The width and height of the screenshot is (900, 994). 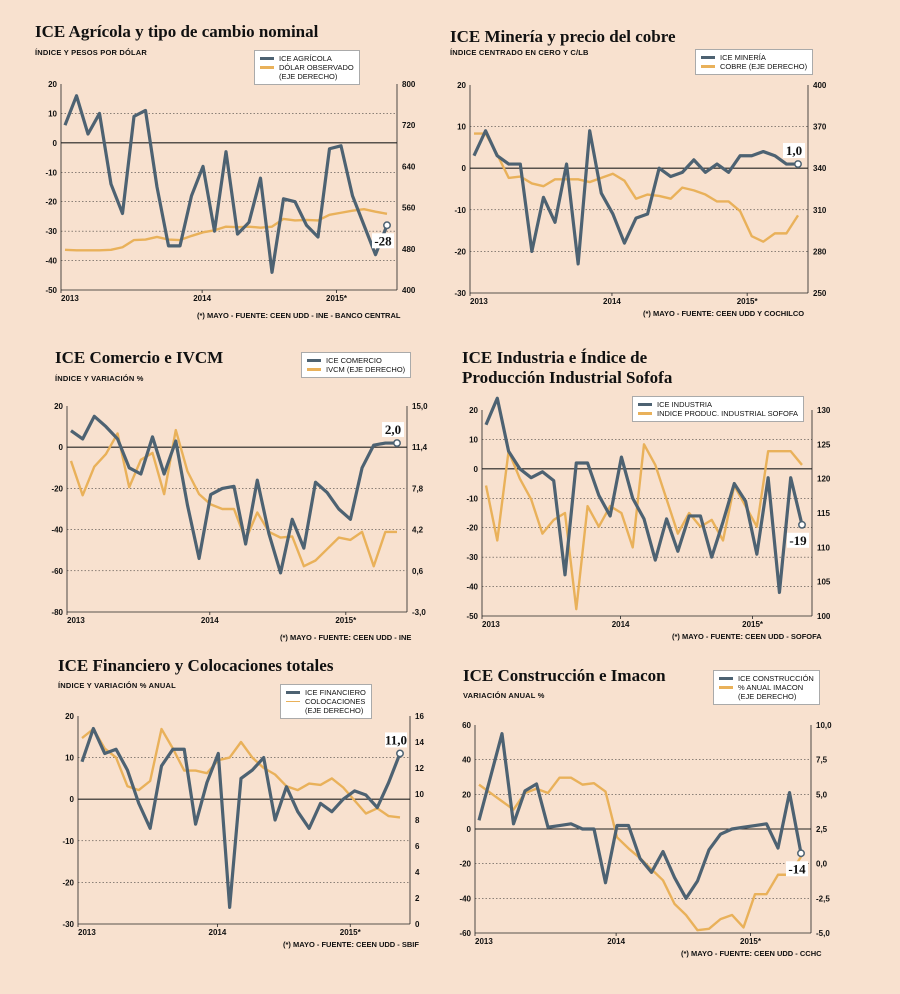 I want to click on chart-legend: ICE COMERCIO IVCM (EJE DERECHO), so click(x=356, y=365).